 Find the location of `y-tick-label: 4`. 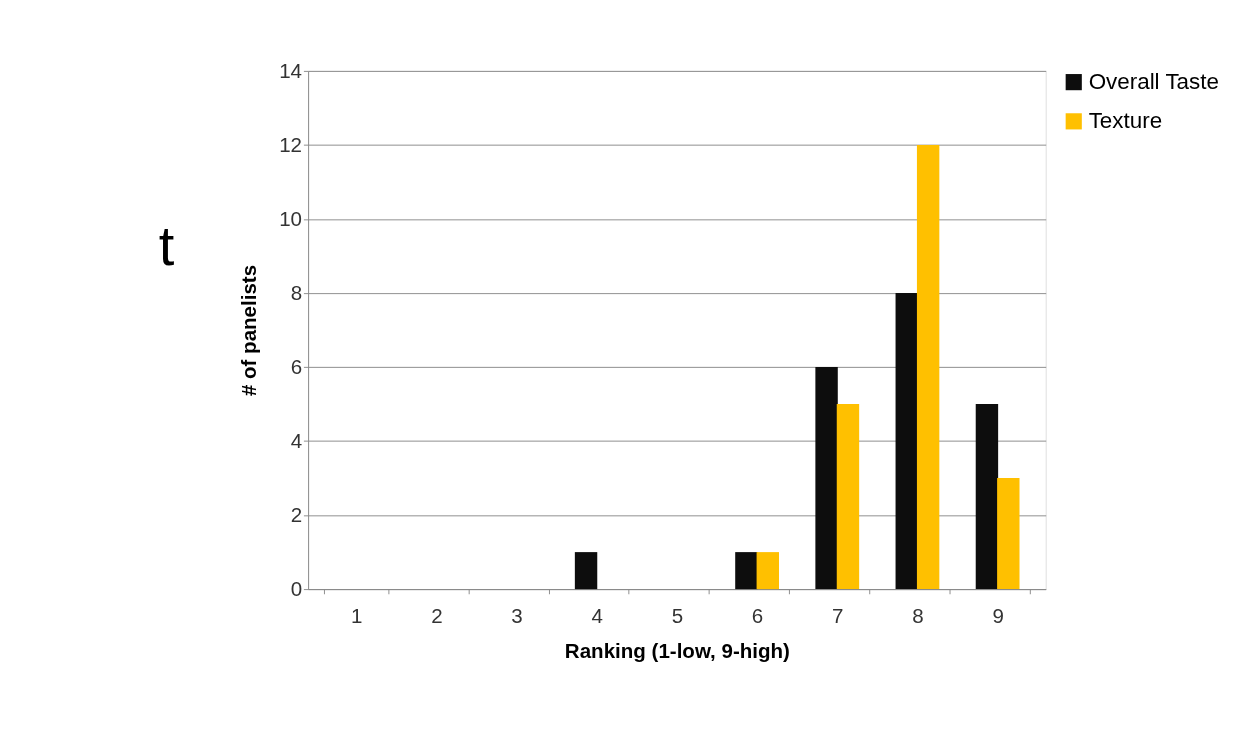

y-tick-label: 4 is located at coordinates (296, 441).